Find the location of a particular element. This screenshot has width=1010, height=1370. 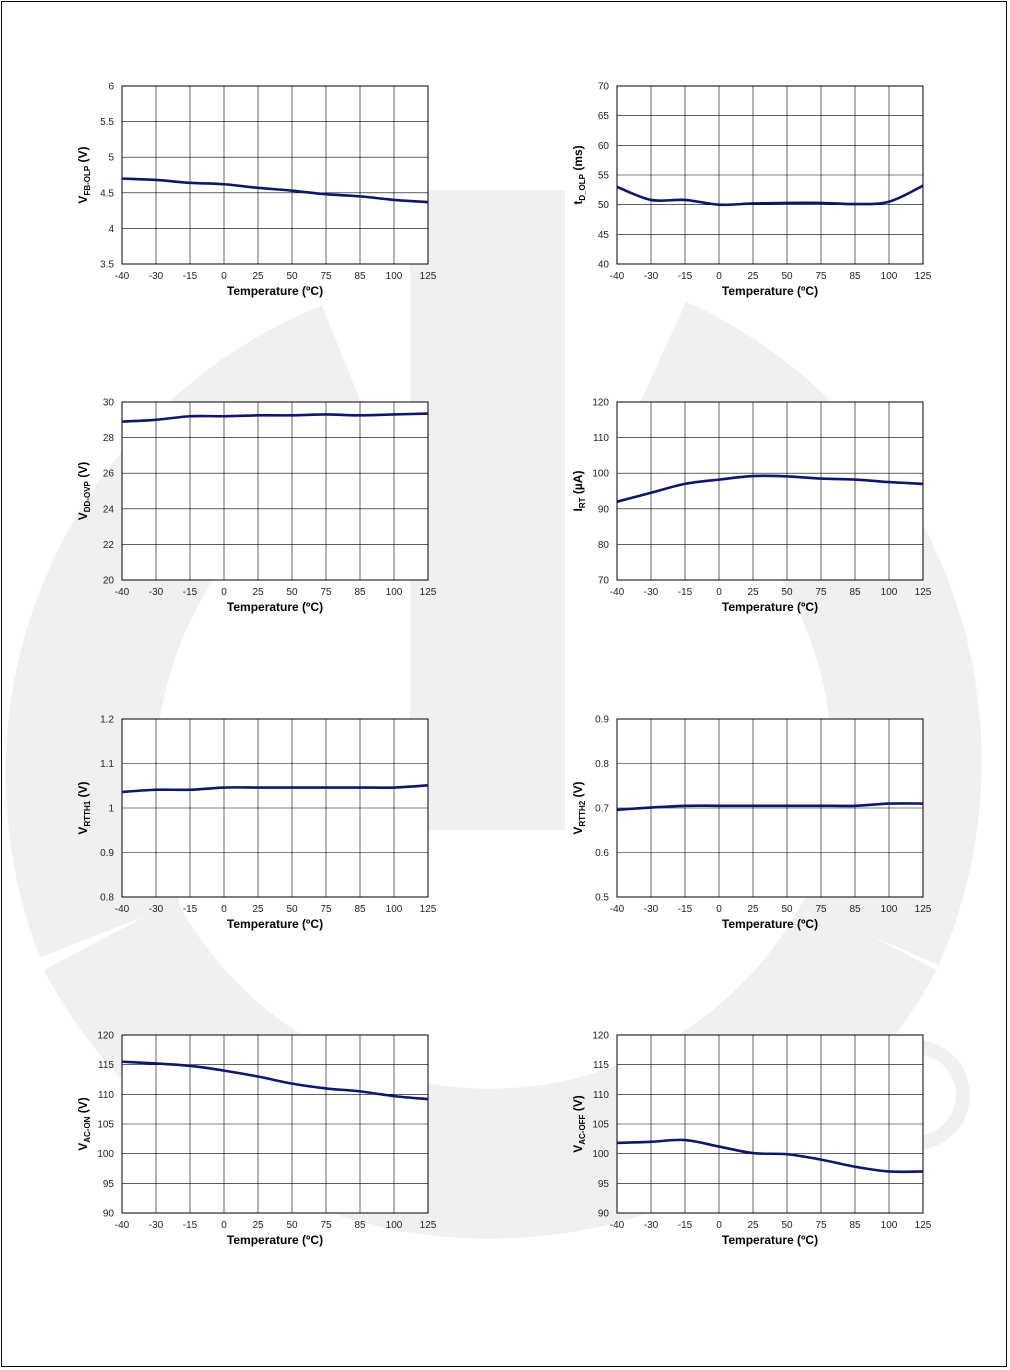

y-tick-label: 1.2 is located at coordinates (107, 720).